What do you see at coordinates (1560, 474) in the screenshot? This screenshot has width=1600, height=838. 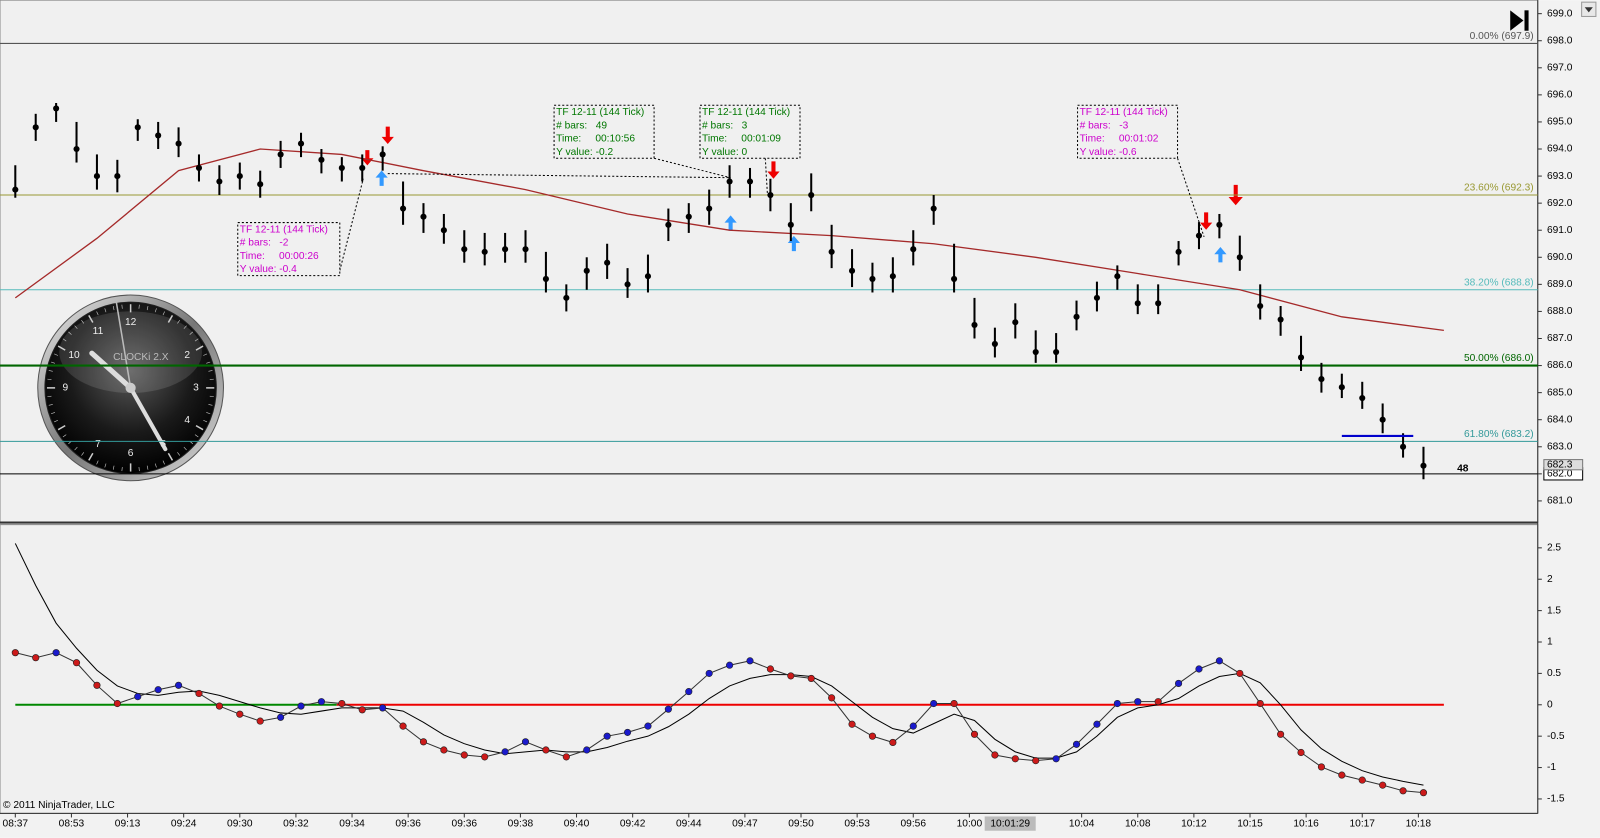 I see `last-price-label: 682.0` at bounding box center [1560, 474].